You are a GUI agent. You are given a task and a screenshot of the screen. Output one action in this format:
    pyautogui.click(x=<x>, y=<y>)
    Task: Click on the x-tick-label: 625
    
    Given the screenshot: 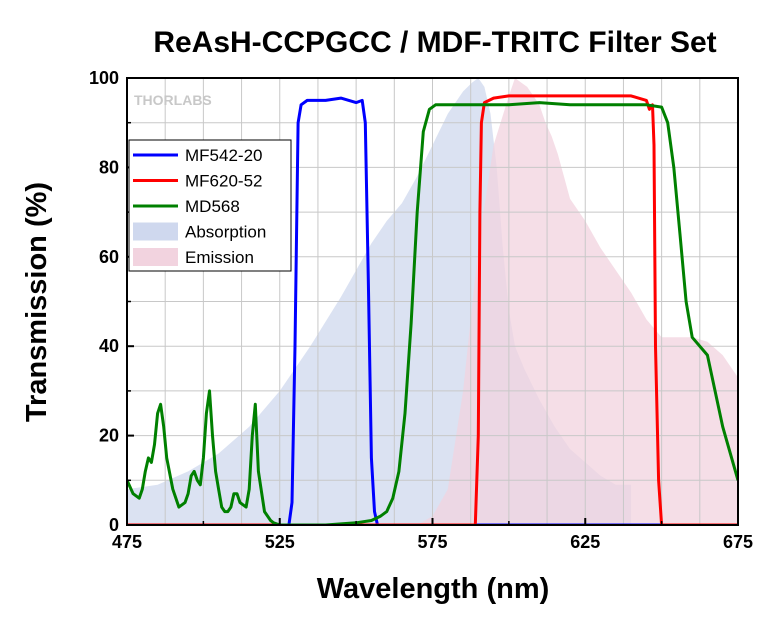 What is the action you would take?
    pyautogui.click(x=585, y=542)
    